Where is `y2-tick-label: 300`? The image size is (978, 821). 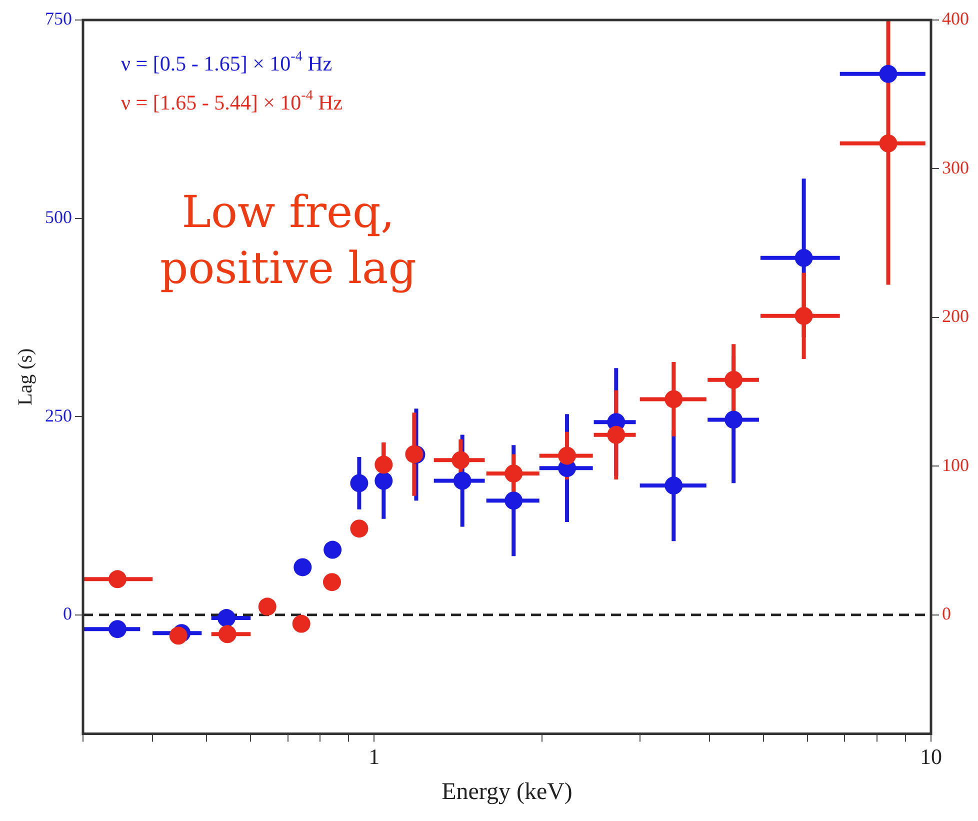
y2-tick-label: 300 is located at coordinates (955, 167).